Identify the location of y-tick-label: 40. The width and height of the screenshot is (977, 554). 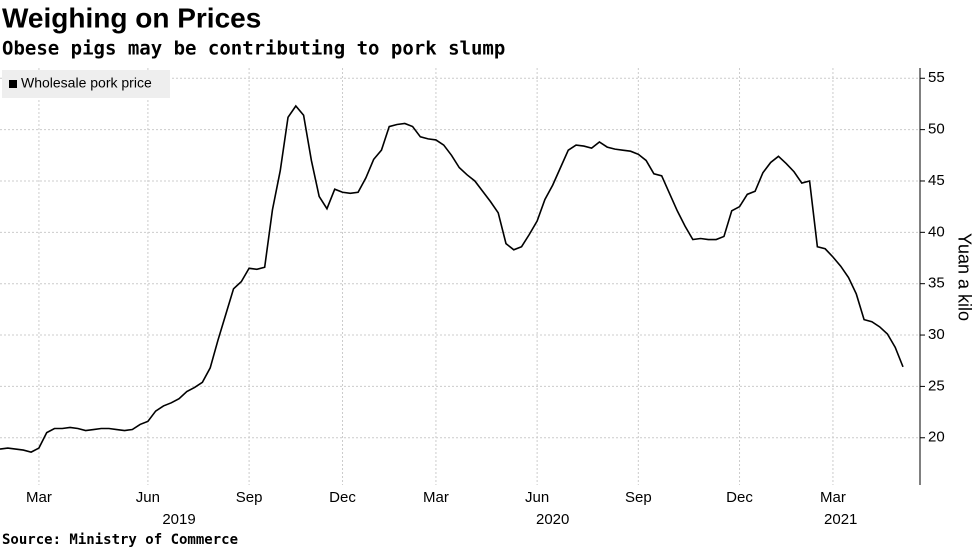
(936, 231).